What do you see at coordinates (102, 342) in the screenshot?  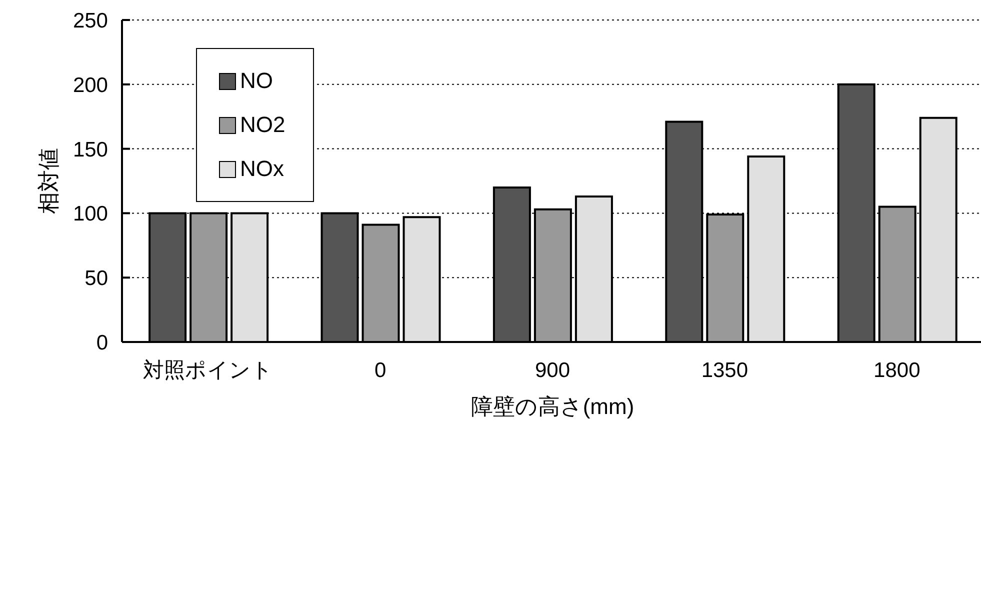 I see `y-tick-label: 0` at bounding box center [102, 342].